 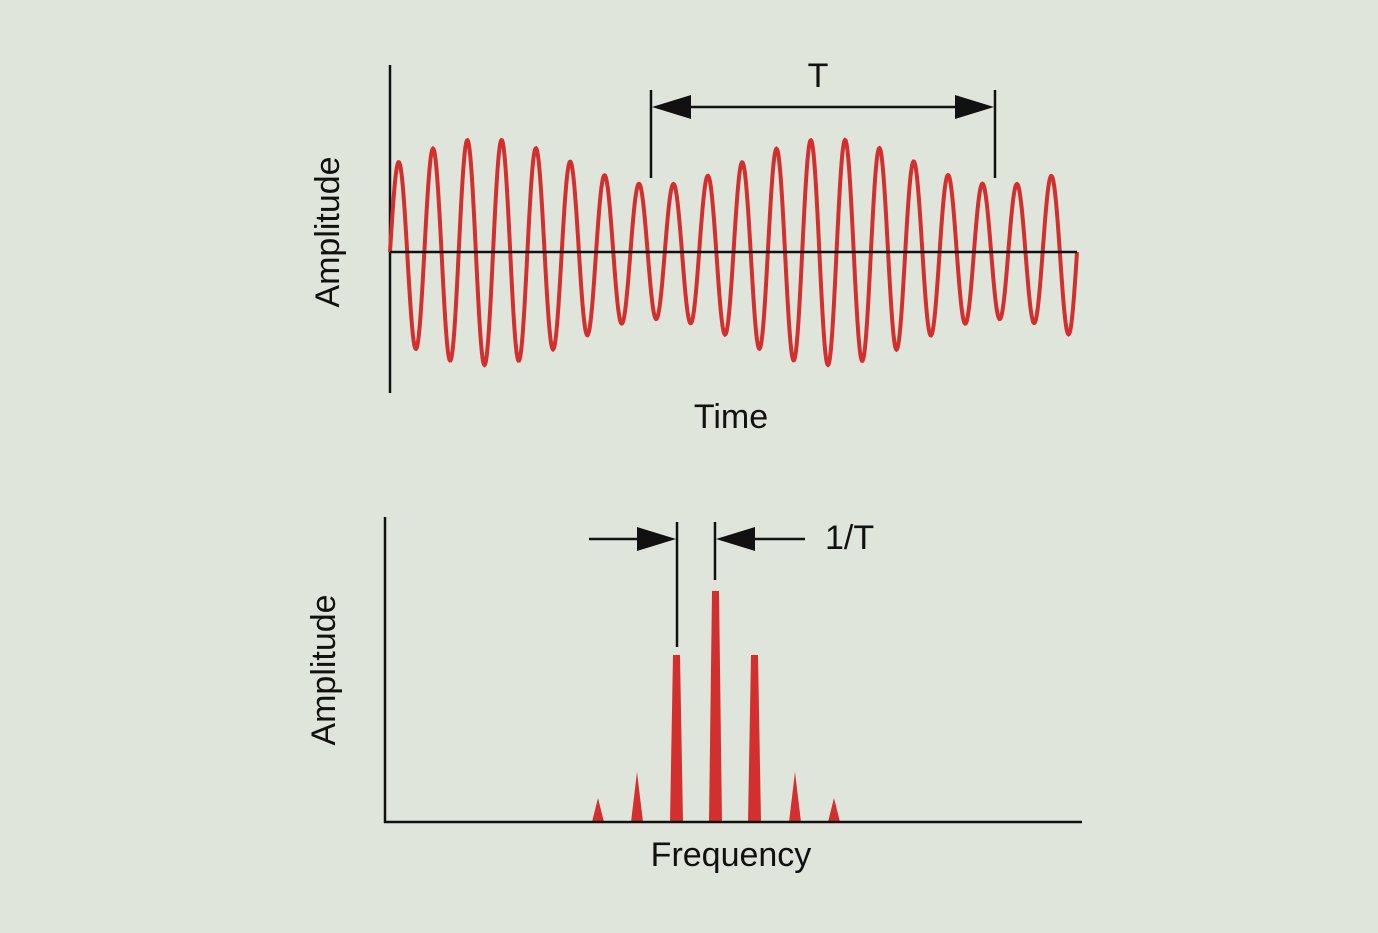 What do you see at coordinates (818, 76) in the screenshot?
I see `period-label: T` at bounding box center [818, 76].